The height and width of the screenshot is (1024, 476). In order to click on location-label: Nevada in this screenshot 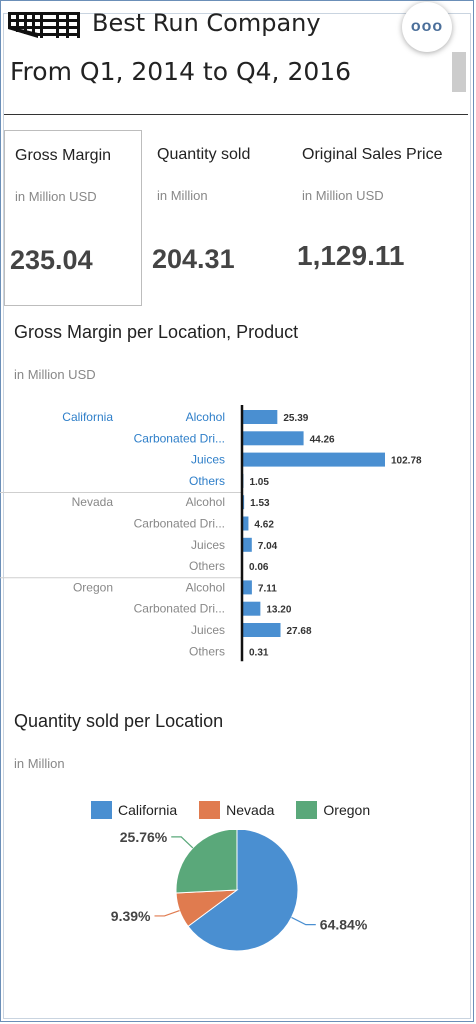, I will do `click(93, 502)`.